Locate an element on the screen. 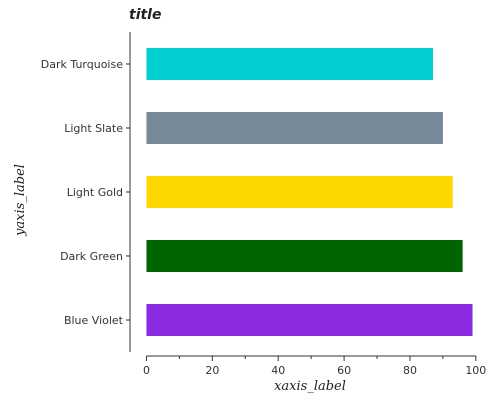 The image size is (493, 400). bar-light-slate is located at coordinates (294, 128).